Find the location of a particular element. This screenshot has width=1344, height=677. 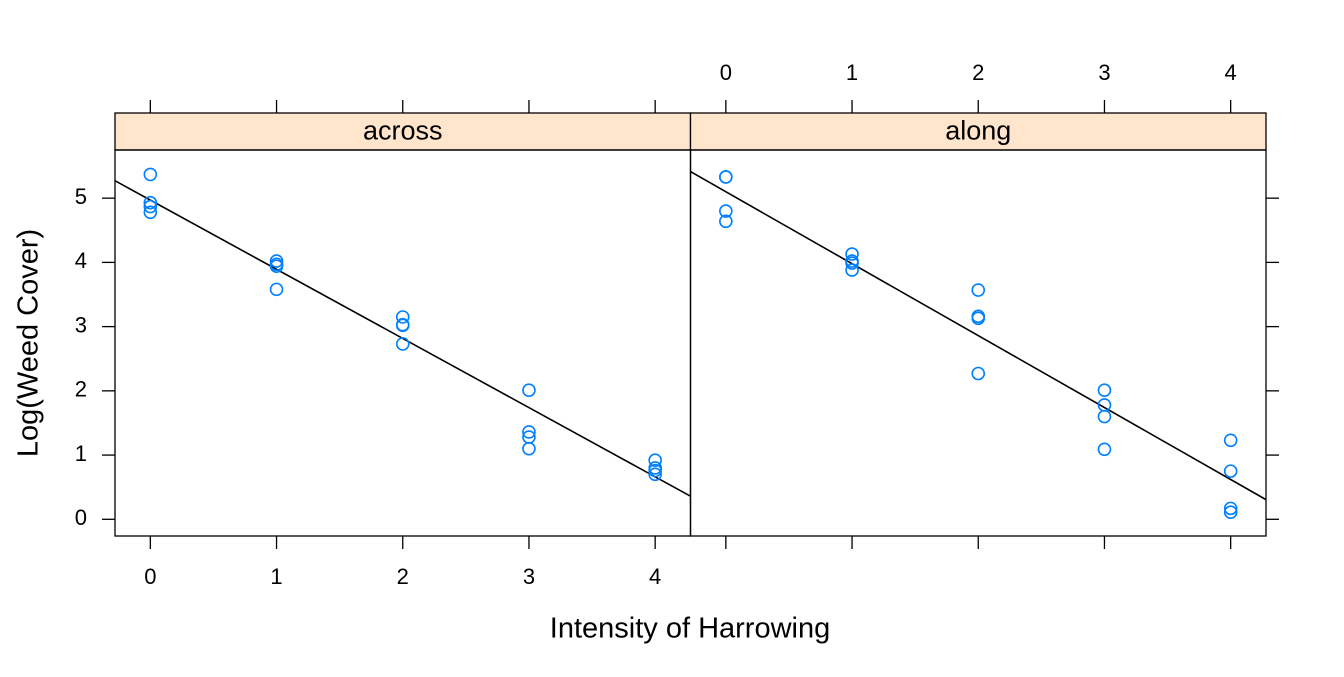

y-tick-label: 3 is located at coordinates (81, 324).